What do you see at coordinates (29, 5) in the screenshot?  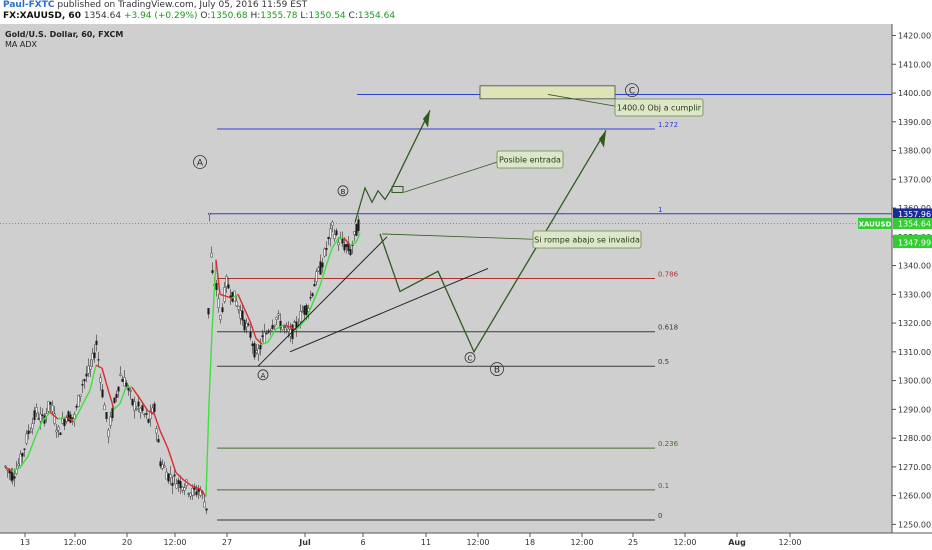 I see `publisher-name: Paul-FXTC` at bounding box center [29, 5].